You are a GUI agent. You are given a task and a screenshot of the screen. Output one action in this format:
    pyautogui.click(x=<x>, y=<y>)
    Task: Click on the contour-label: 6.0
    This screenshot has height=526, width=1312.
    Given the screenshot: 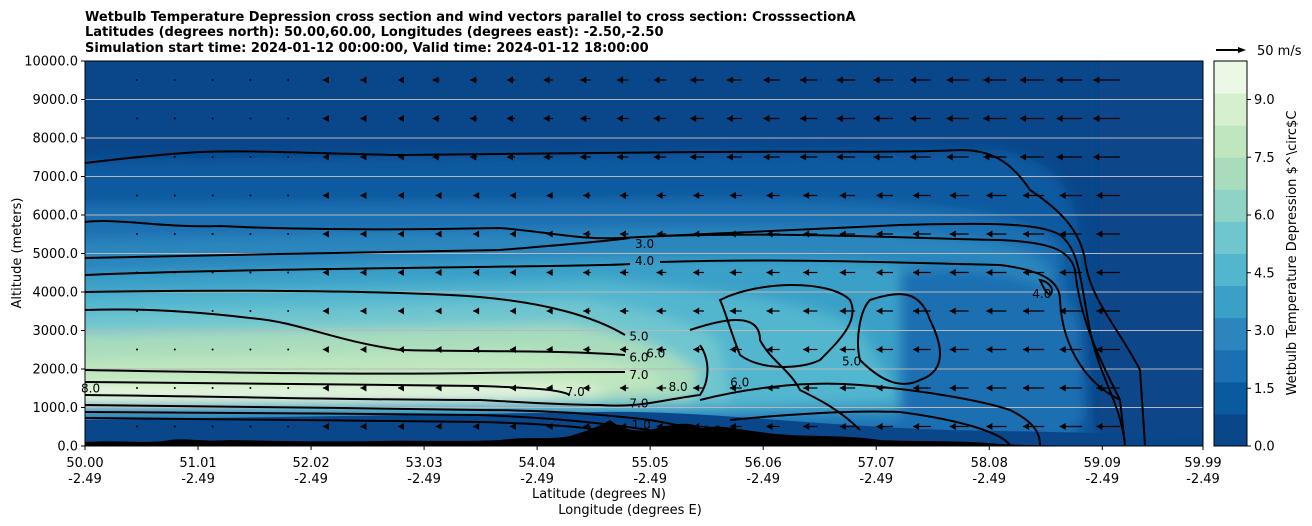 What is the action you would take?
    pyautogui.click(x=739, y=382)
    